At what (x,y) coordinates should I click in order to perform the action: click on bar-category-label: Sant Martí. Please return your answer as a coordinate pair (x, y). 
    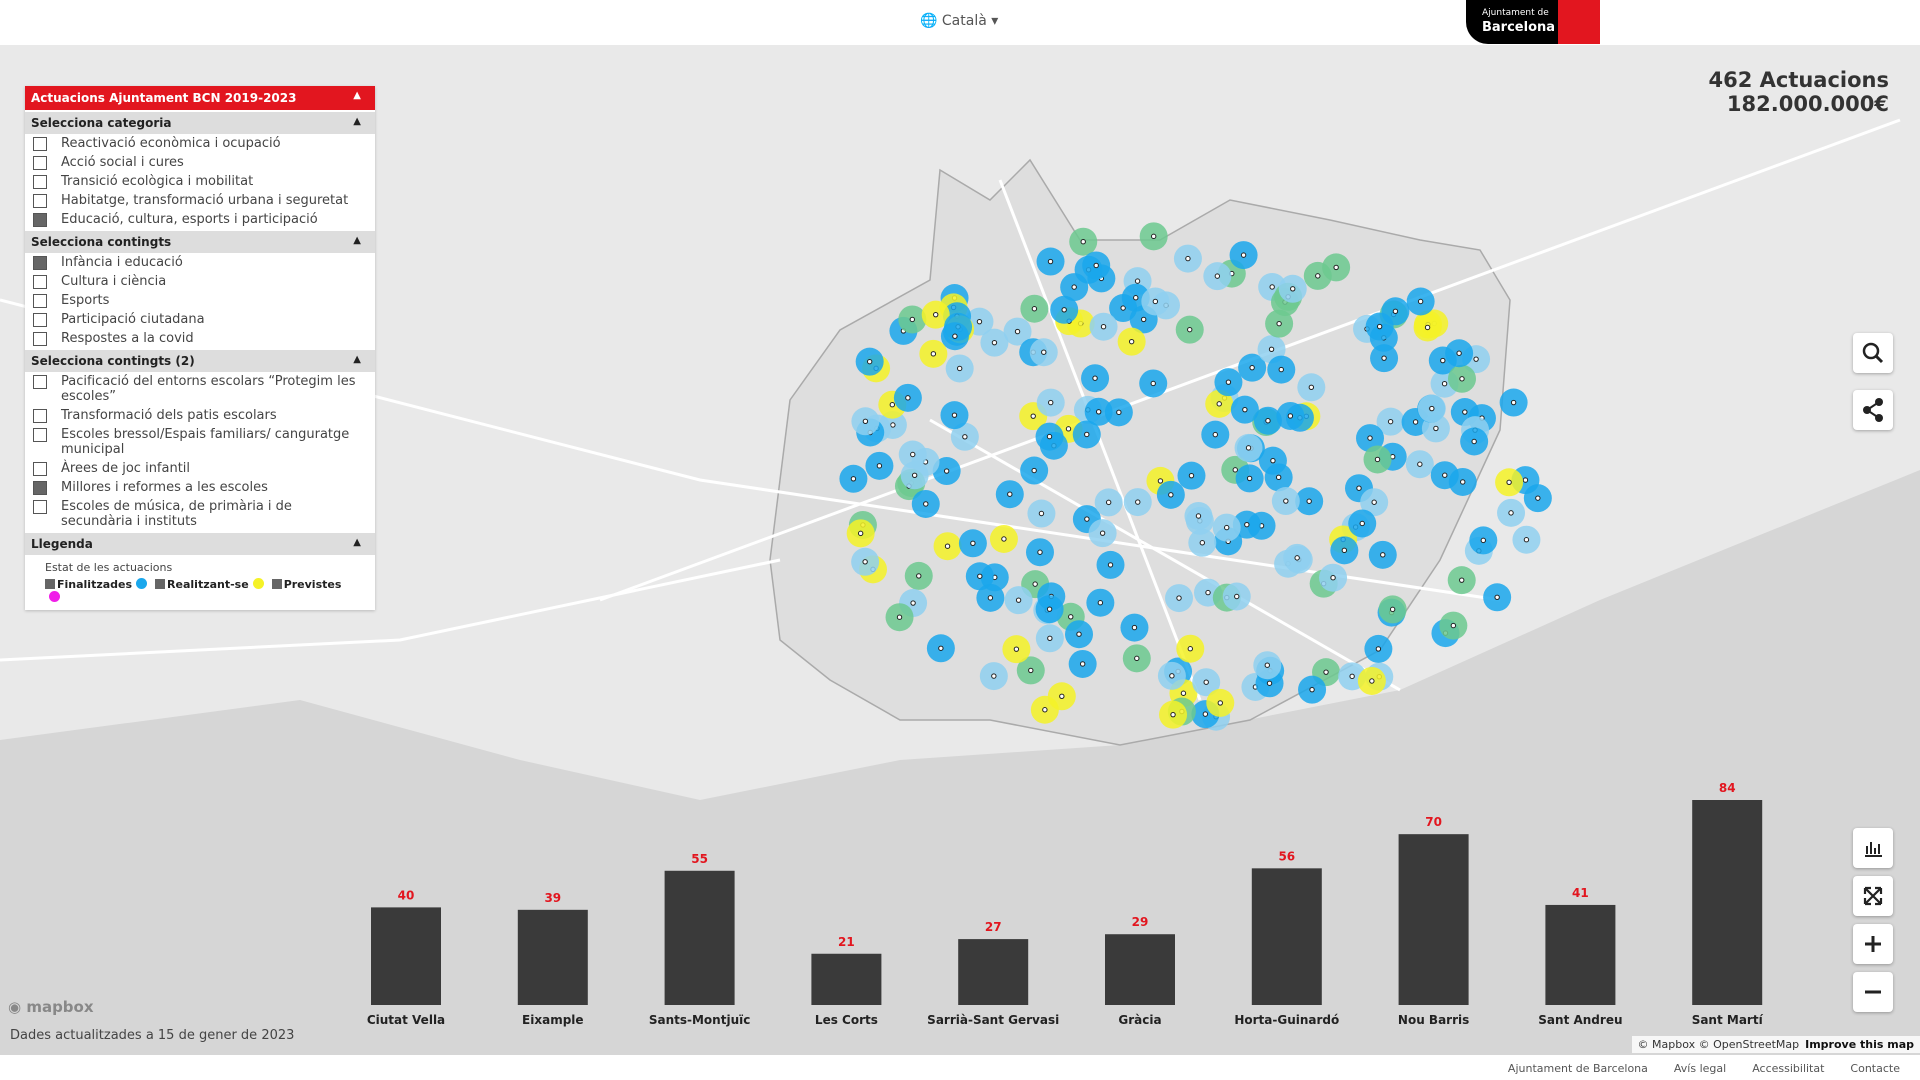
    Looking at the image, I should click on (1728, 1020).